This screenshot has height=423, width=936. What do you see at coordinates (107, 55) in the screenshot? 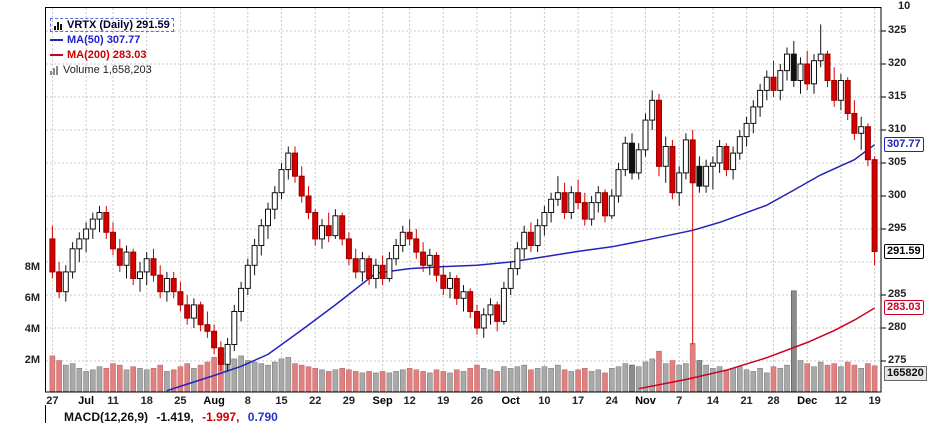
I see `legend-ma200-label: MA(200) 283.03` at bounding box center [107, 55].